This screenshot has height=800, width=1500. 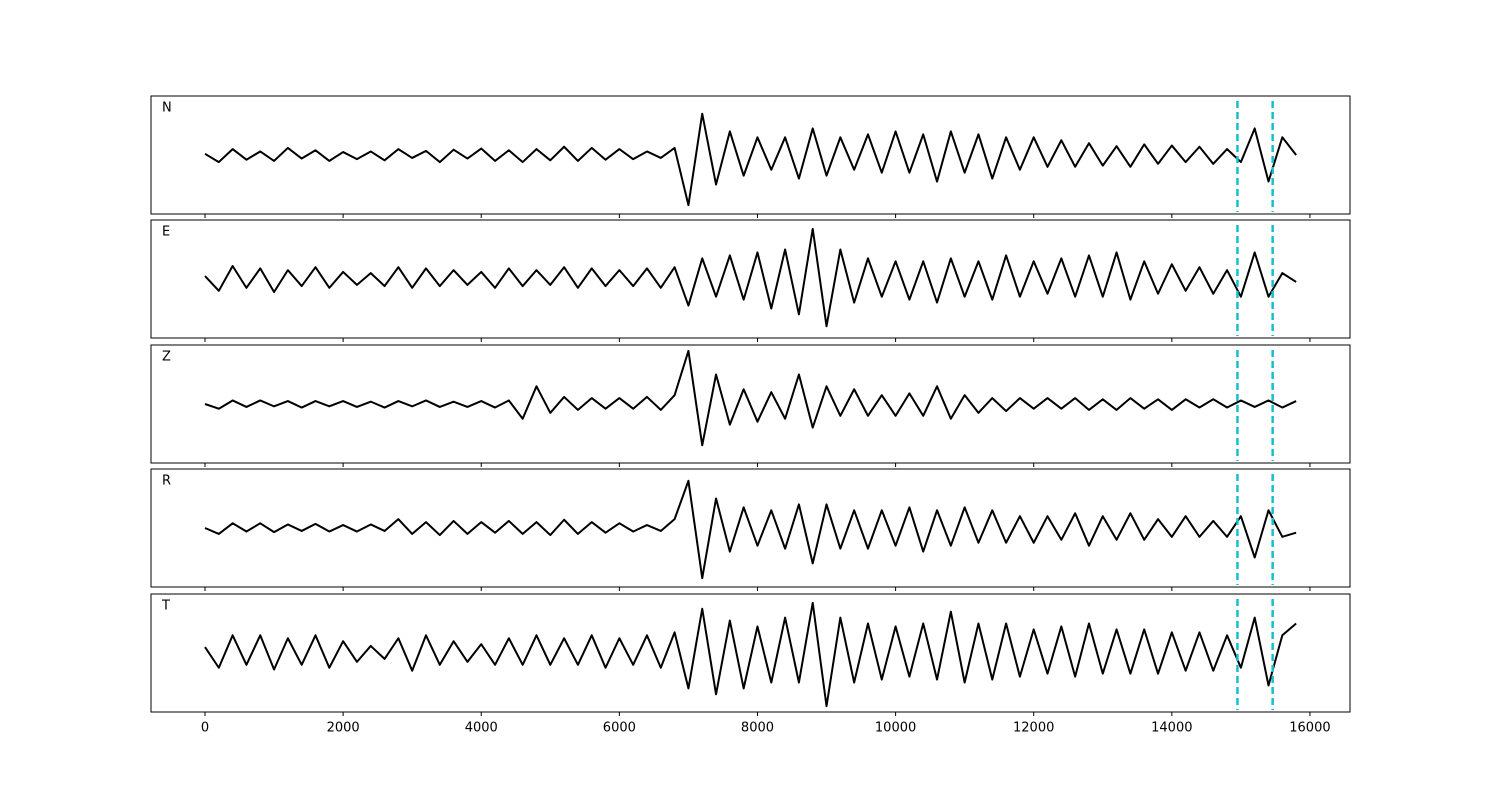 I want to click on x-tick-label: 2000, so click(x=343, y=728).